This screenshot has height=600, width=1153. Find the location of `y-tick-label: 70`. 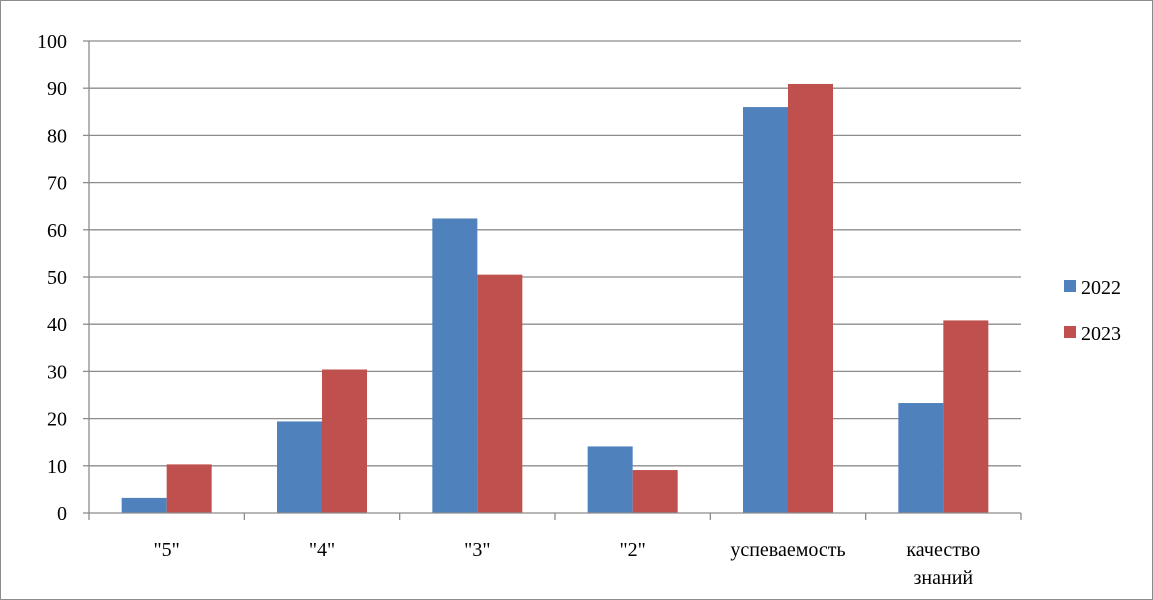

y-tick-label: 70 is located at coordinates (57, 184).